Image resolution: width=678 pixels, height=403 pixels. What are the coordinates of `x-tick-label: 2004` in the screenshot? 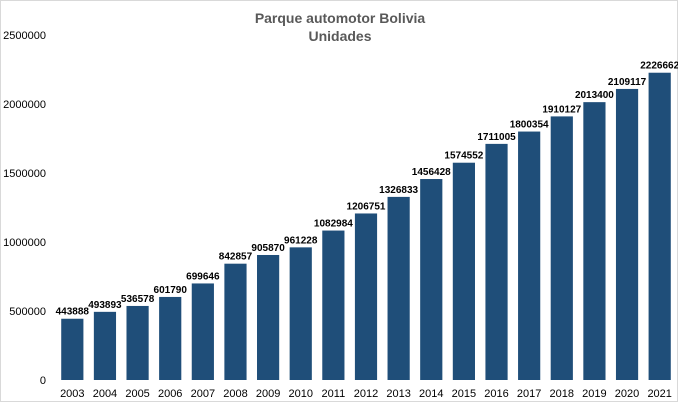 It's located at (105, 394).